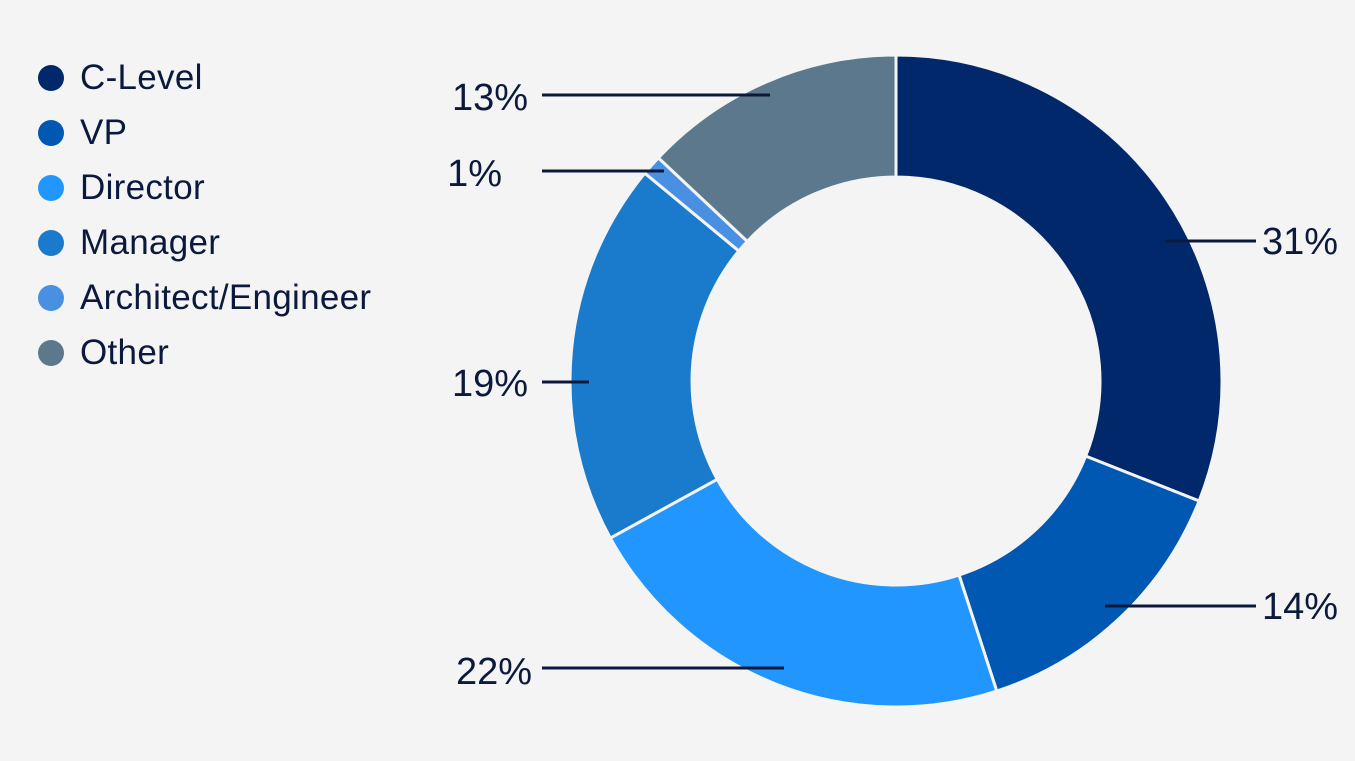  Describe the element at coordinates (1059, 278) in the screenshot. I see `donut-slice-c-level` at that location.